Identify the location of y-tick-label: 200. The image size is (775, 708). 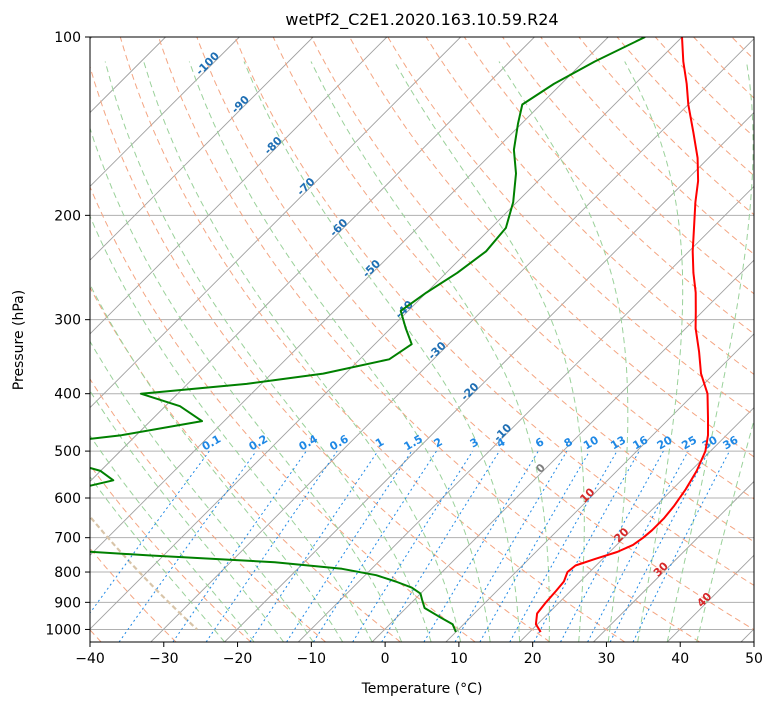
(67, 216).